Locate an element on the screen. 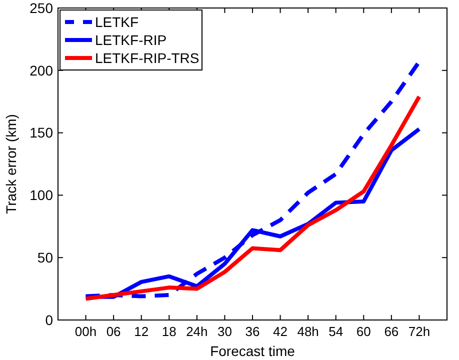  x-tick-label: 06 is located at coordinates (113, 331).